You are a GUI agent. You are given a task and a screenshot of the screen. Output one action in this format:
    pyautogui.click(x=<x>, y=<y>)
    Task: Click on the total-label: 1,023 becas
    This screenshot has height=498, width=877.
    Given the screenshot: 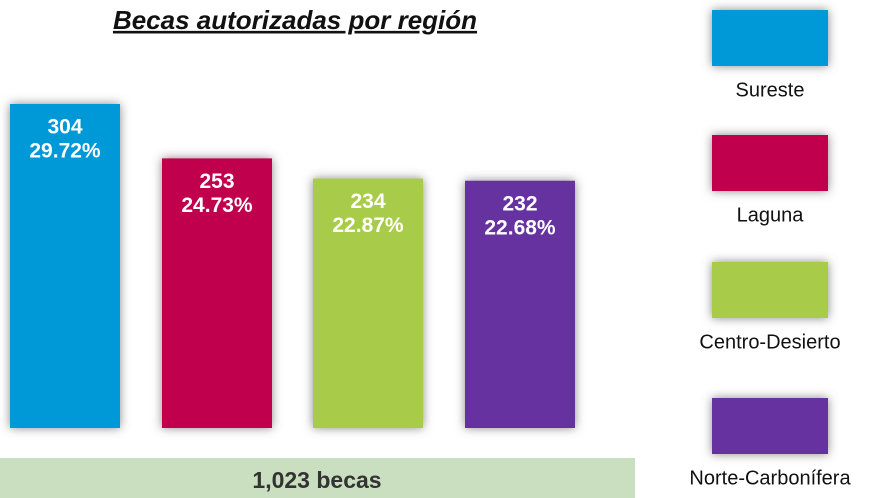 What is the action you would take?
    pyautogui.click(x=316, y=480)
    